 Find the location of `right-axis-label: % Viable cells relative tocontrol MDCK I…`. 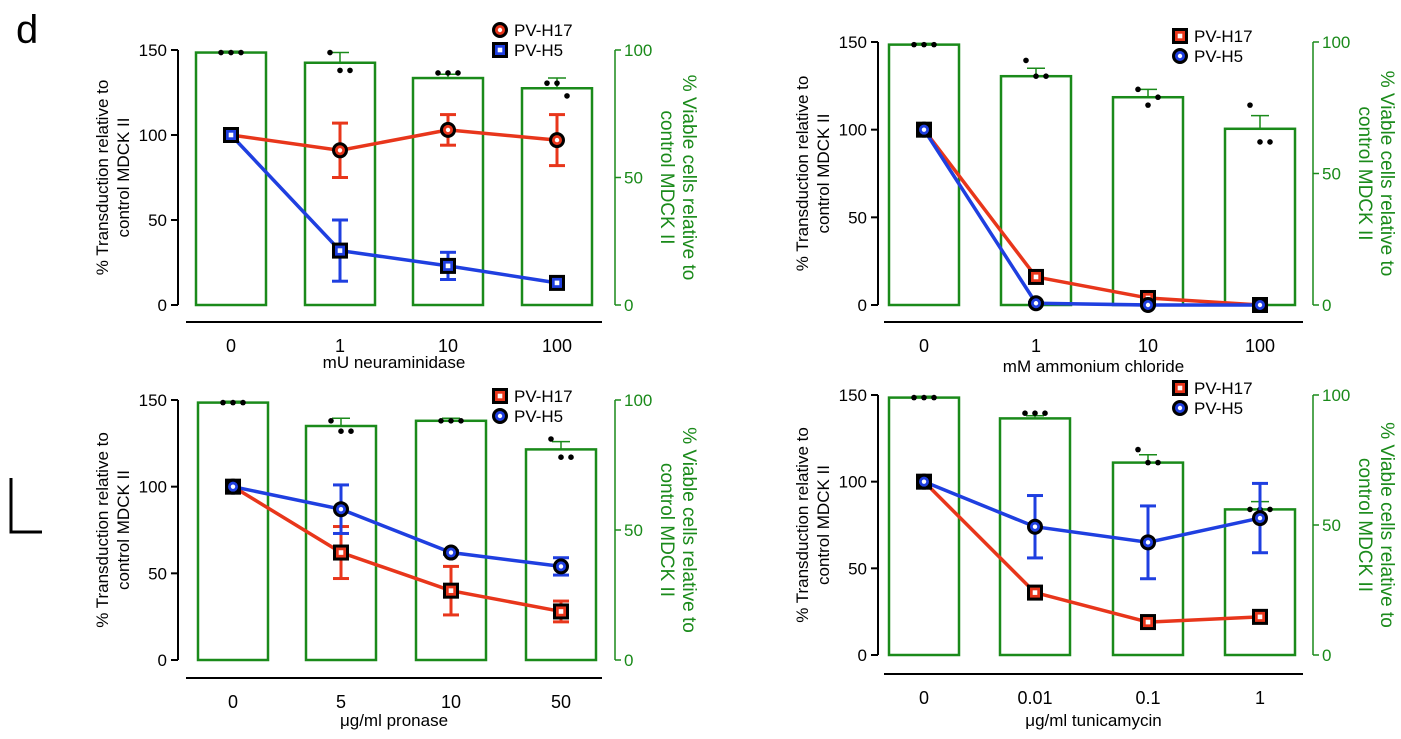

right-axis-label: % Viable cells relative tocontrol MDCK I… is located at coordinates (677, 178).